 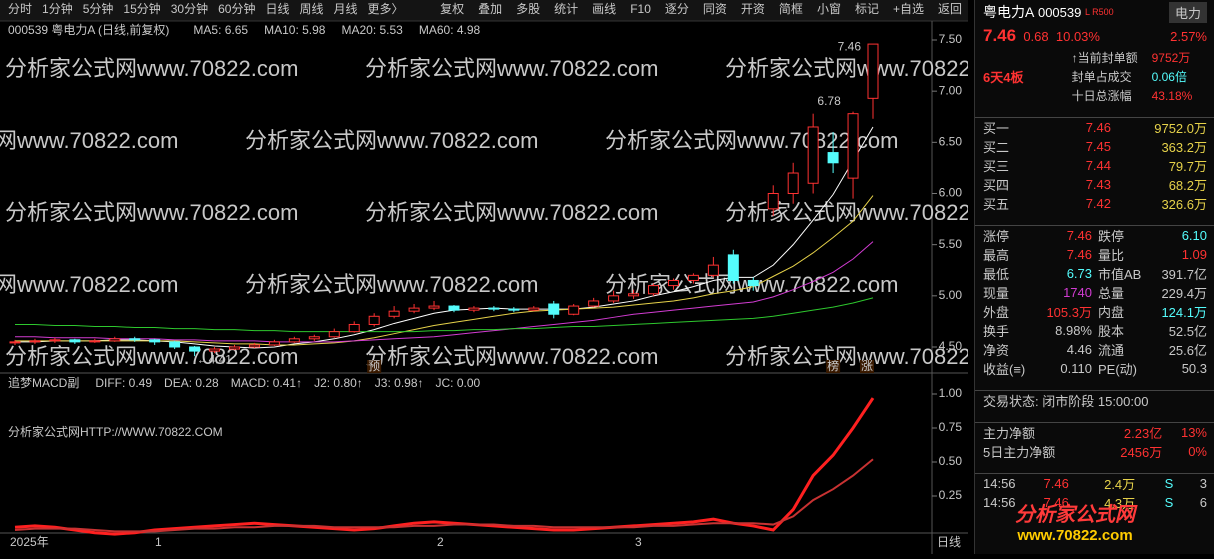 I want to click on y-tick-label: 0.25, so click(x=951, y=495).